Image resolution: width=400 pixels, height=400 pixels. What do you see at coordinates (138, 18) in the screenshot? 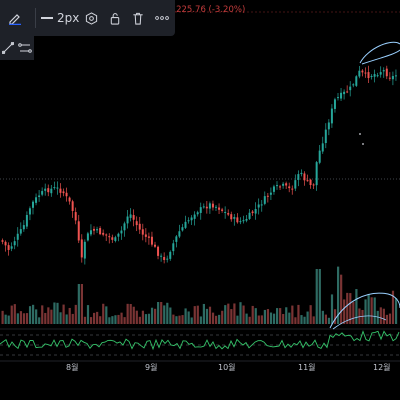
I see `trash-icon` at bounding box center [138, 18].